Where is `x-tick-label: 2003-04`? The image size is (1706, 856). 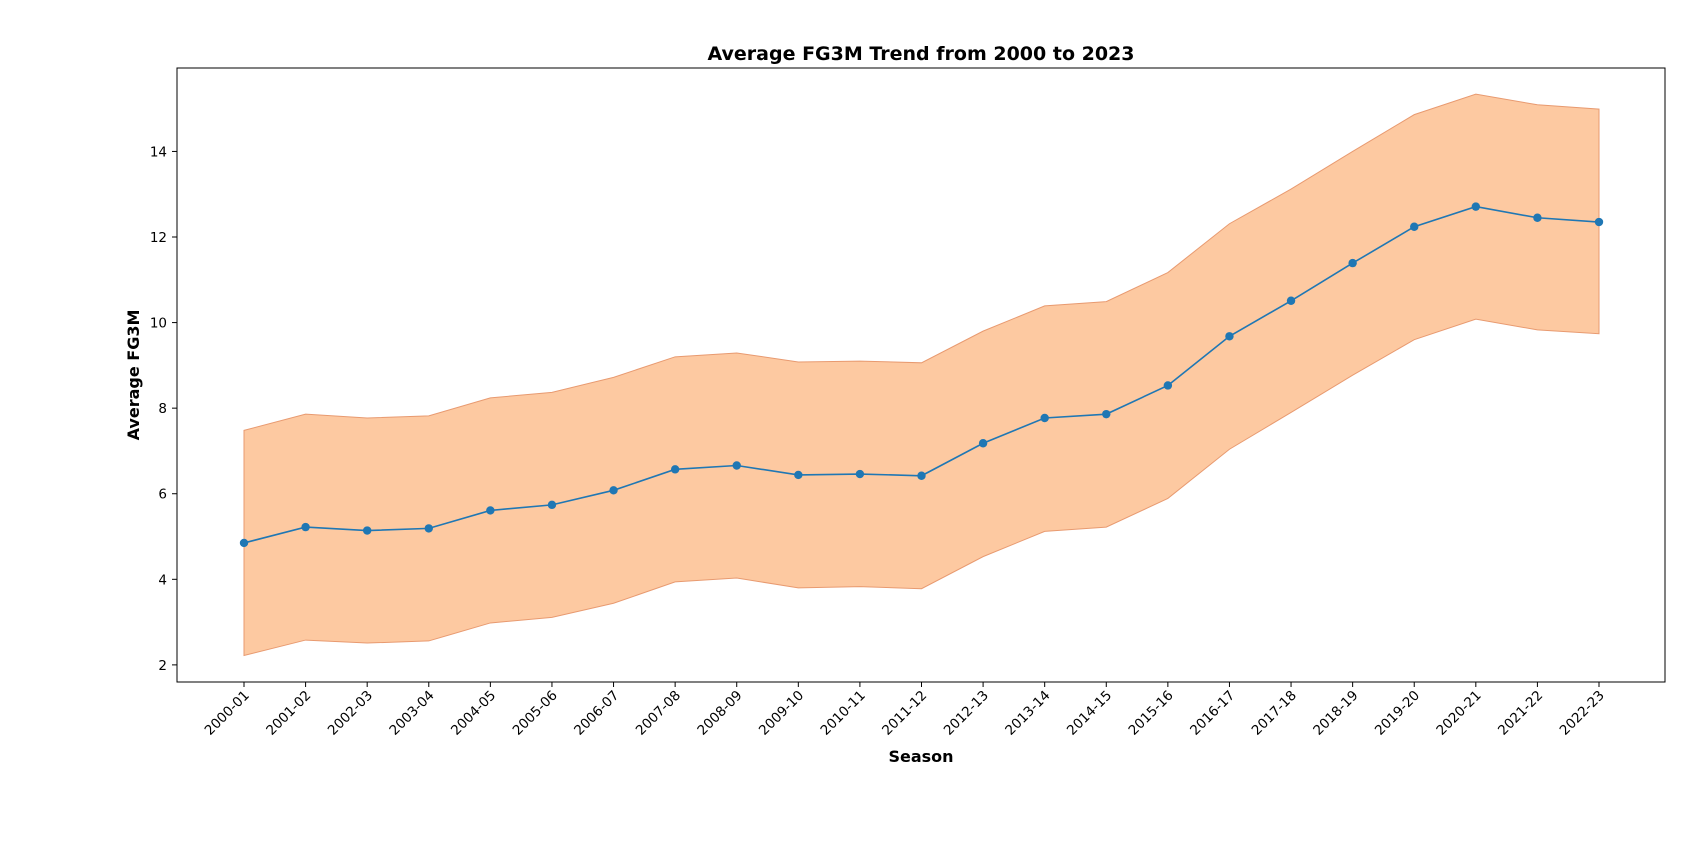 x-tick-label: 2003-04 is located at coordinates (411, 713).